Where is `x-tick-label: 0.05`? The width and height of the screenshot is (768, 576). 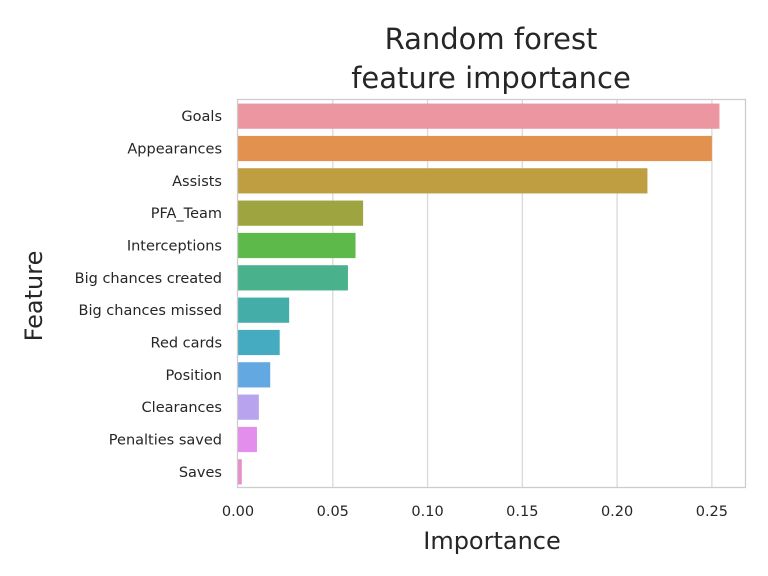
x-tick-label: 0.05 is located at coordinates (333, 512).